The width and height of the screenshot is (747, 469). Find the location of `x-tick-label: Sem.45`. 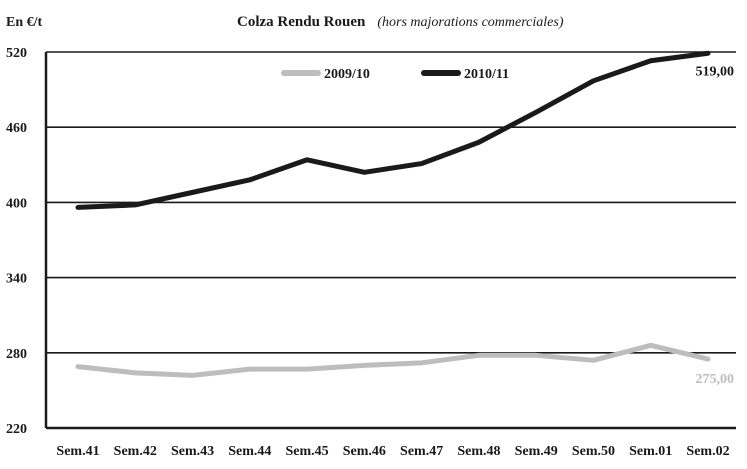

x-tick-label: Sem.45 is located at coordinates (307, 451).